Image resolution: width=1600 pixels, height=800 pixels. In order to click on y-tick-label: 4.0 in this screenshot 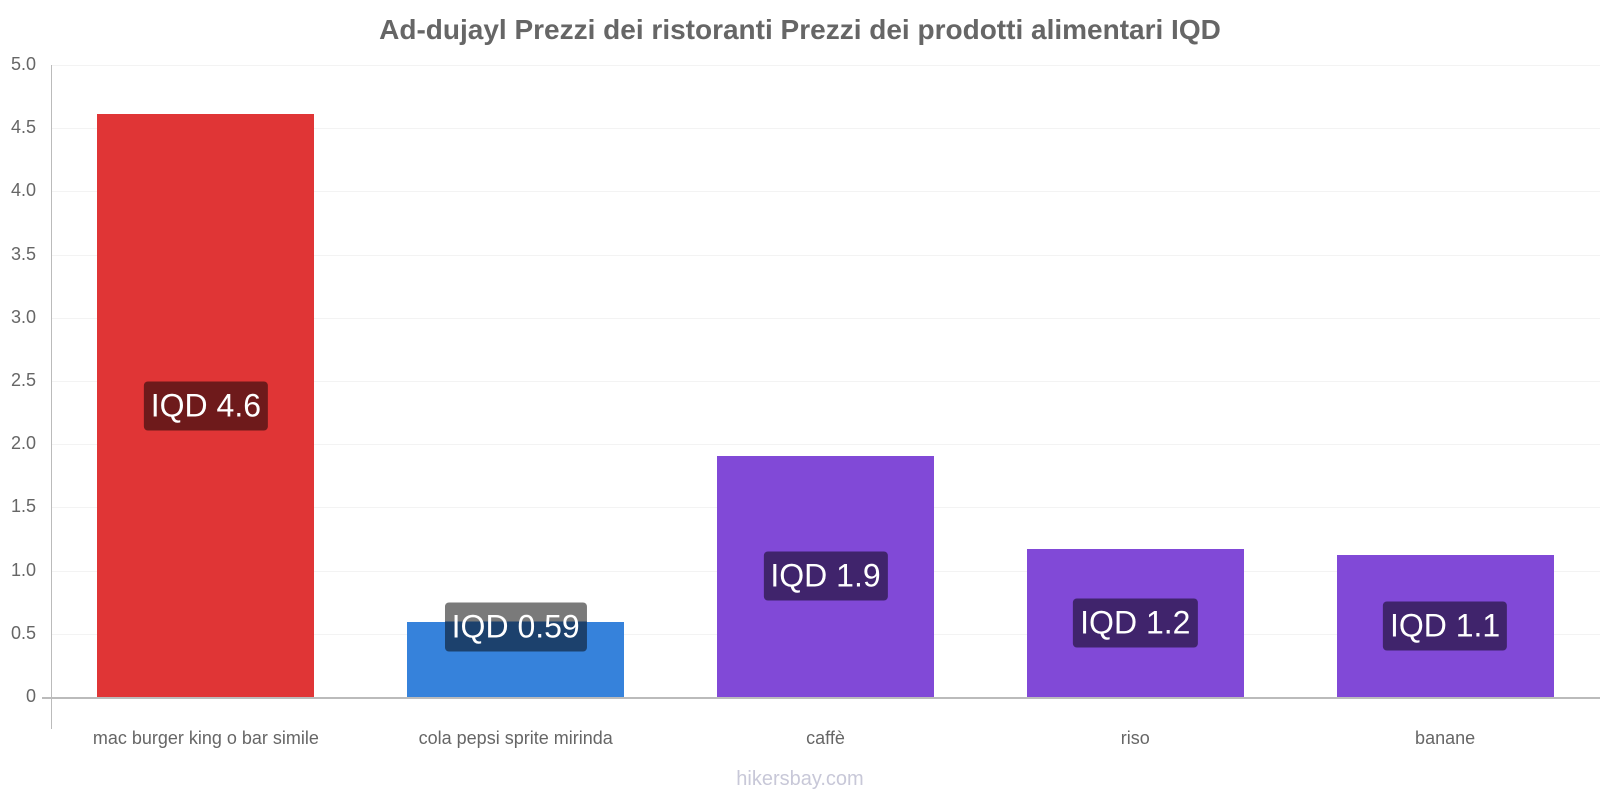, I will do `click(23, 190)`.